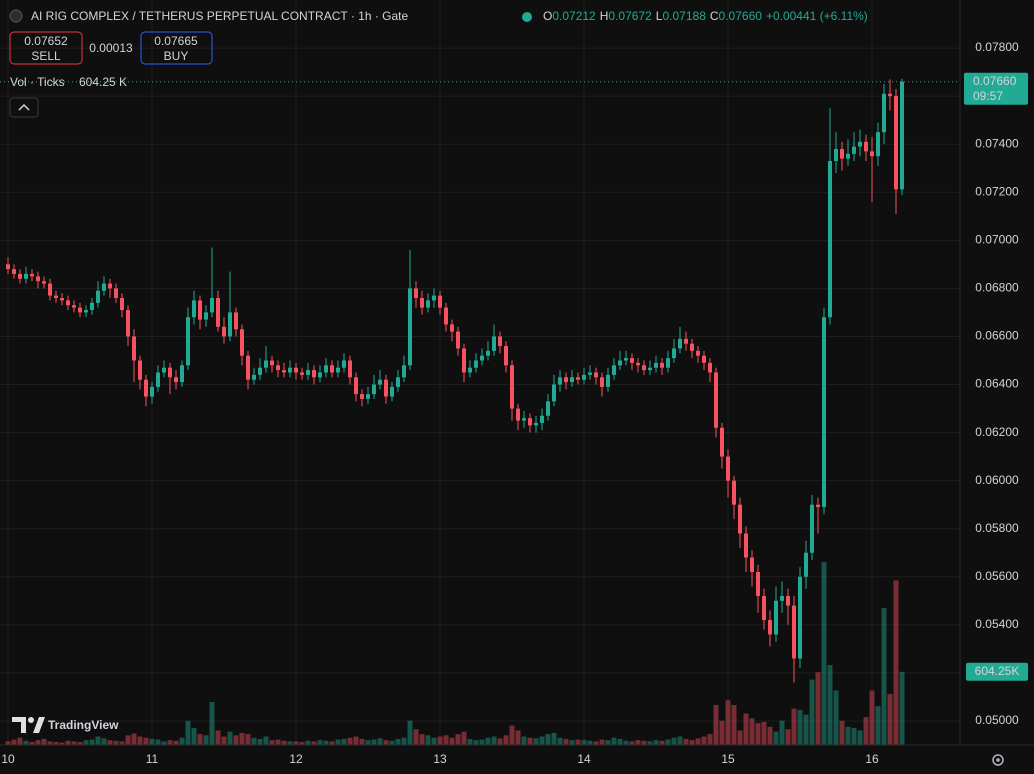 The height and width of the screenshot is (774, 1034). I want to click on legend-value: 0.07660, so click(741, 16).